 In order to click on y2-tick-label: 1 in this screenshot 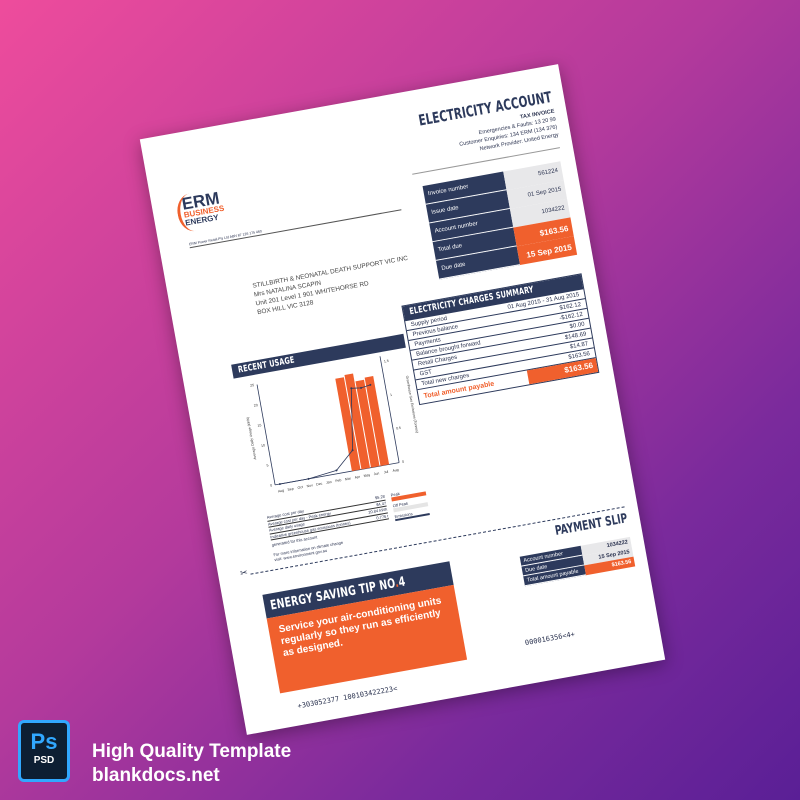, I will do `click(391, 395)`.